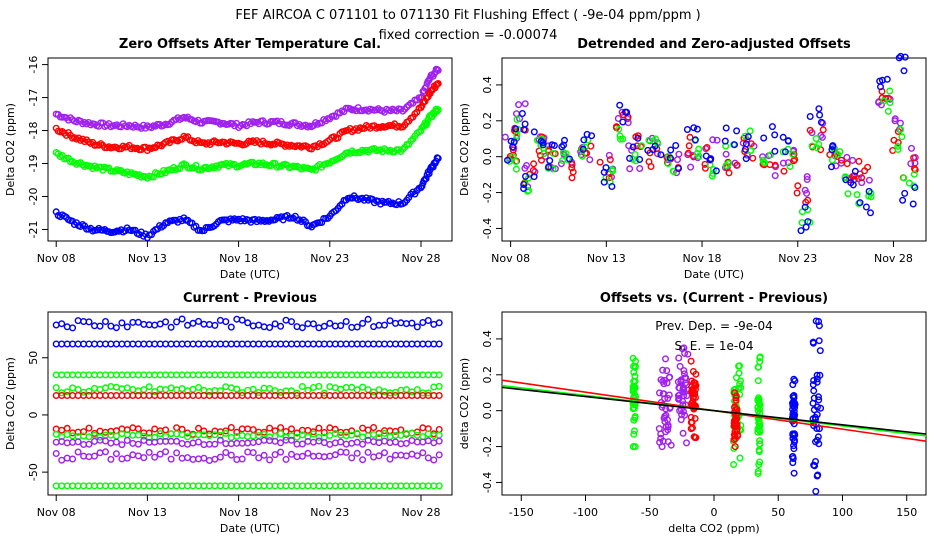 This screenshot has height=540, width=936. I want to click on y-tick-label: 0.4, so click(487, 85).